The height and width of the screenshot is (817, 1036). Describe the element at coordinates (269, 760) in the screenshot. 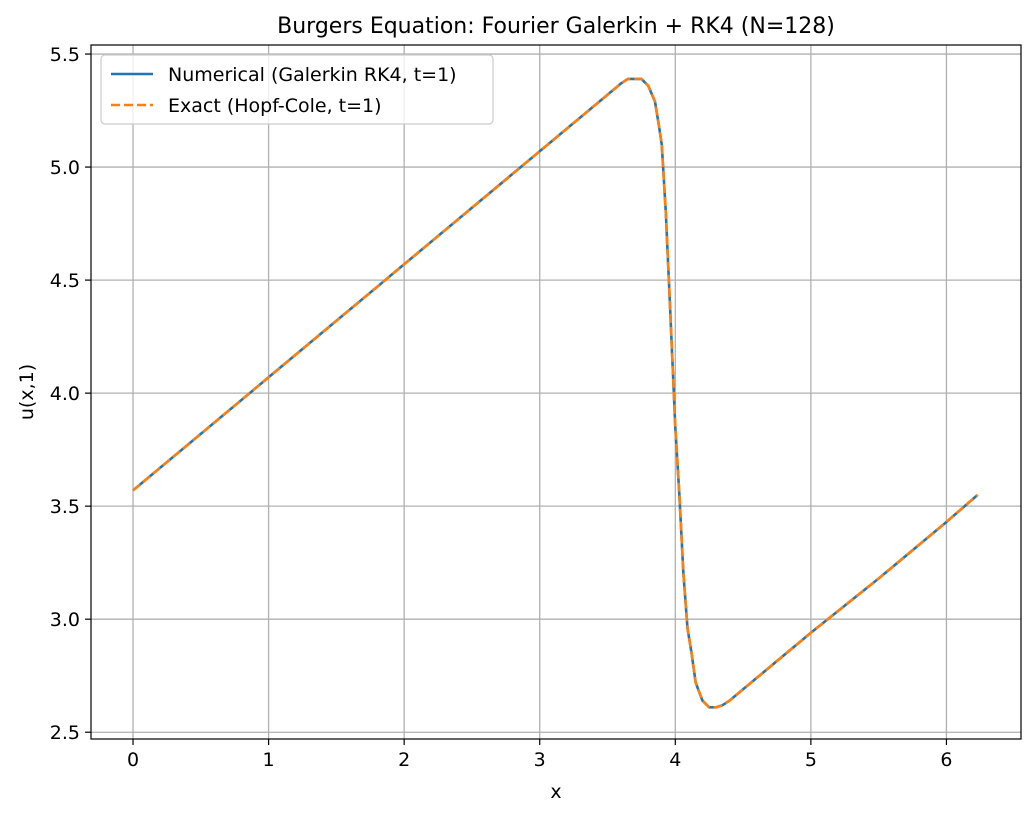

I see `x-tick-label: 1` at that location.